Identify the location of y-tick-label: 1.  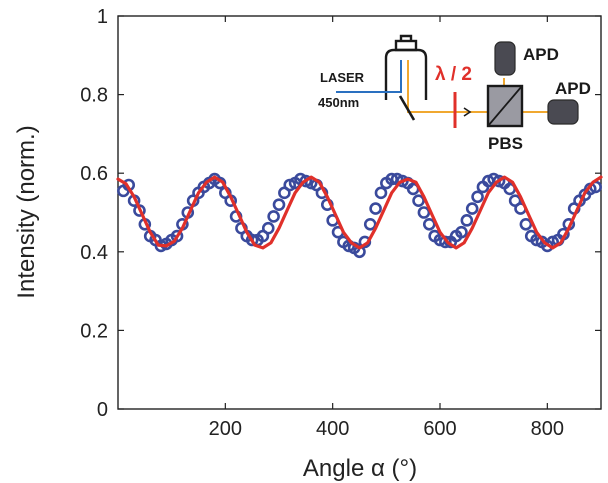
(102, 17).